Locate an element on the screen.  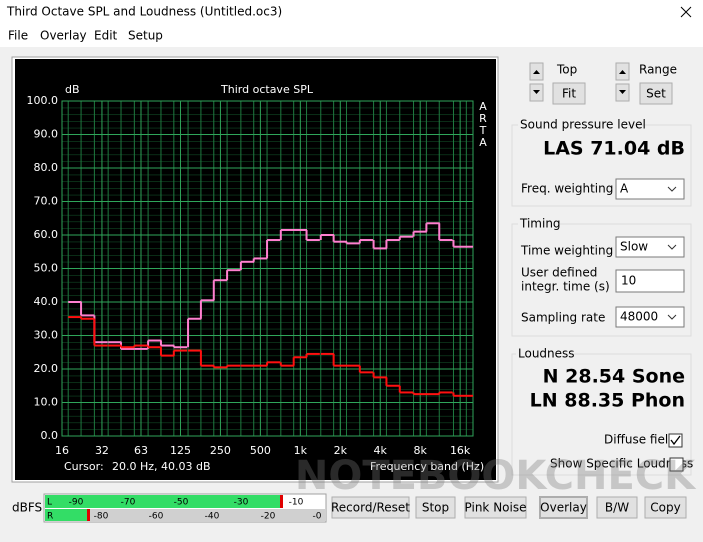
y-tick-label: 70.0 is located at coordinates (46, 201).